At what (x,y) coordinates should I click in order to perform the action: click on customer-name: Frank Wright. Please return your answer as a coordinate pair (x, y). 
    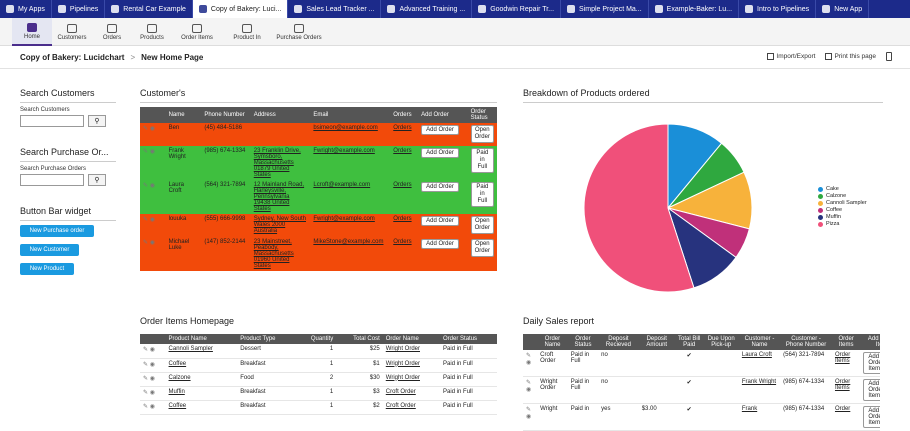
    Looking at the image, I should click on (759, 390).